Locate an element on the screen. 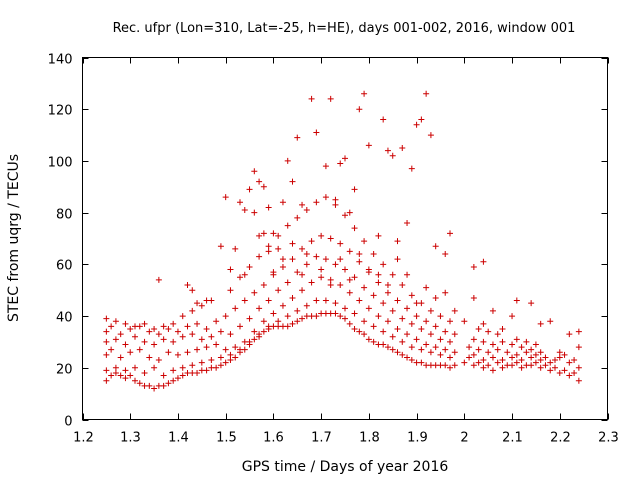 The height and width of the screenshot is (480, 640). x-tick-label: 1.3 is located at coordinates (130, 438).